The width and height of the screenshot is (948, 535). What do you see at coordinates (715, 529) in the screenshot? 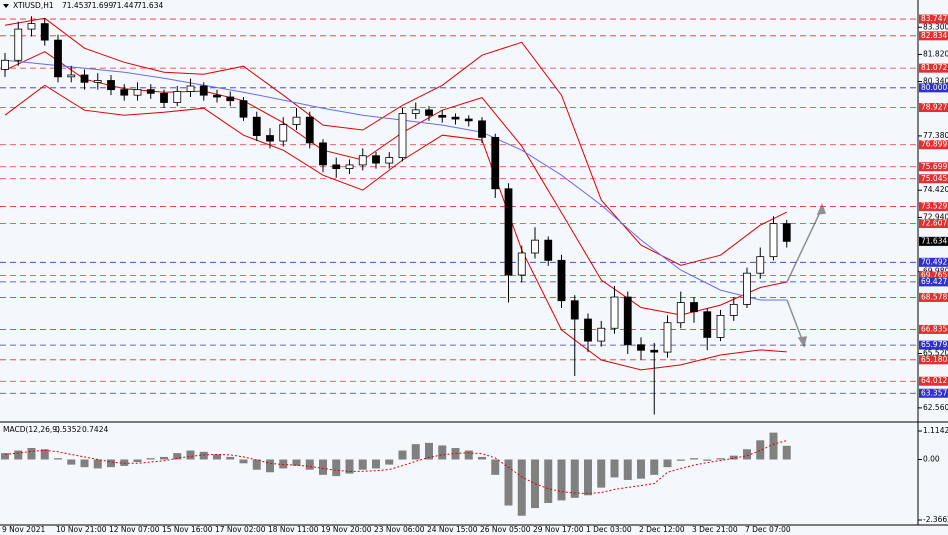
I see `x-tick-label: 3 Dec 21:00` at bounding box center [715, 529].